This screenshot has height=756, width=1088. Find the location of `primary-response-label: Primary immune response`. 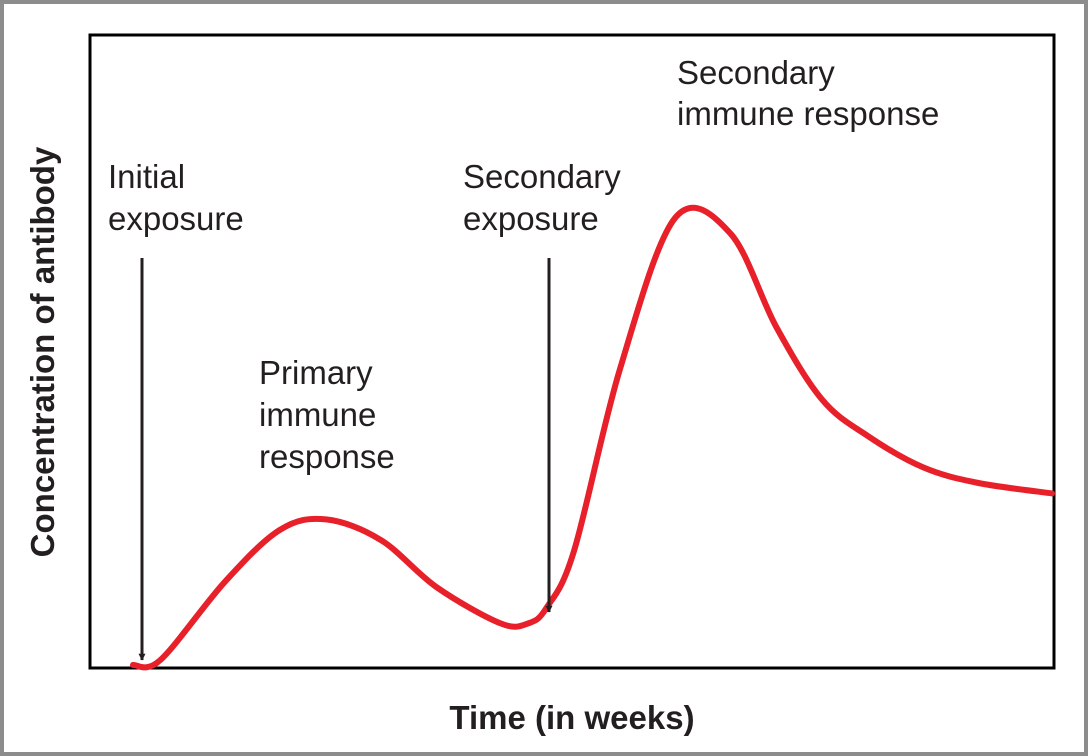

primary-response-label: Primary immune response is located at coordinates (327, 414).